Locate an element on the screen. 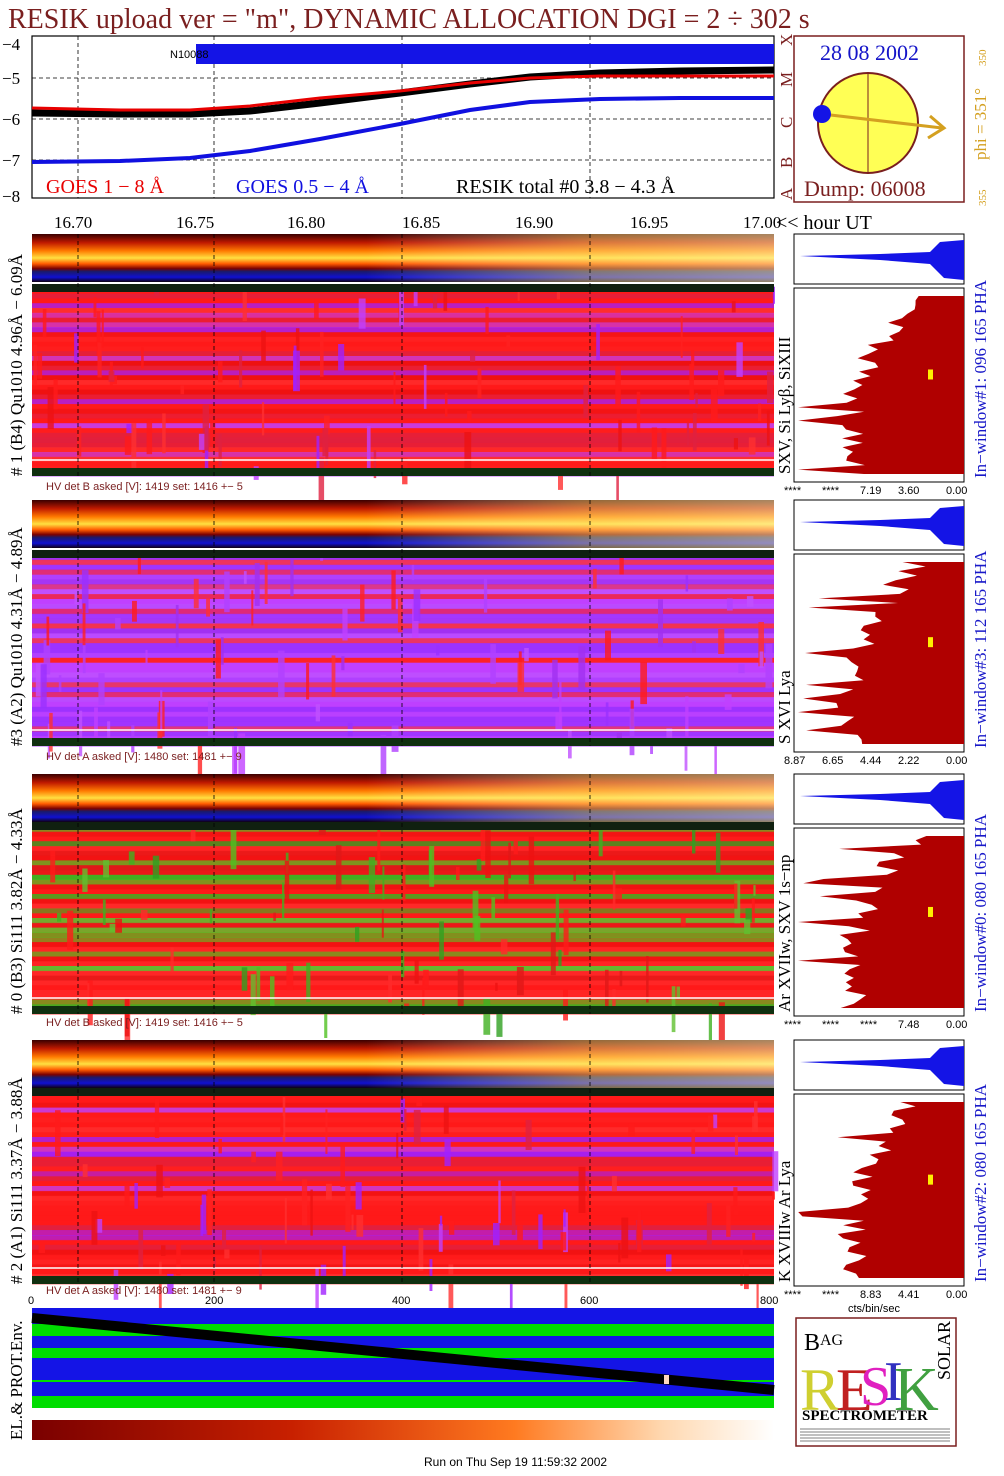  channel-line-label: SXV, Si Lyβ, SiXIII is located at coordinates (784, 405).